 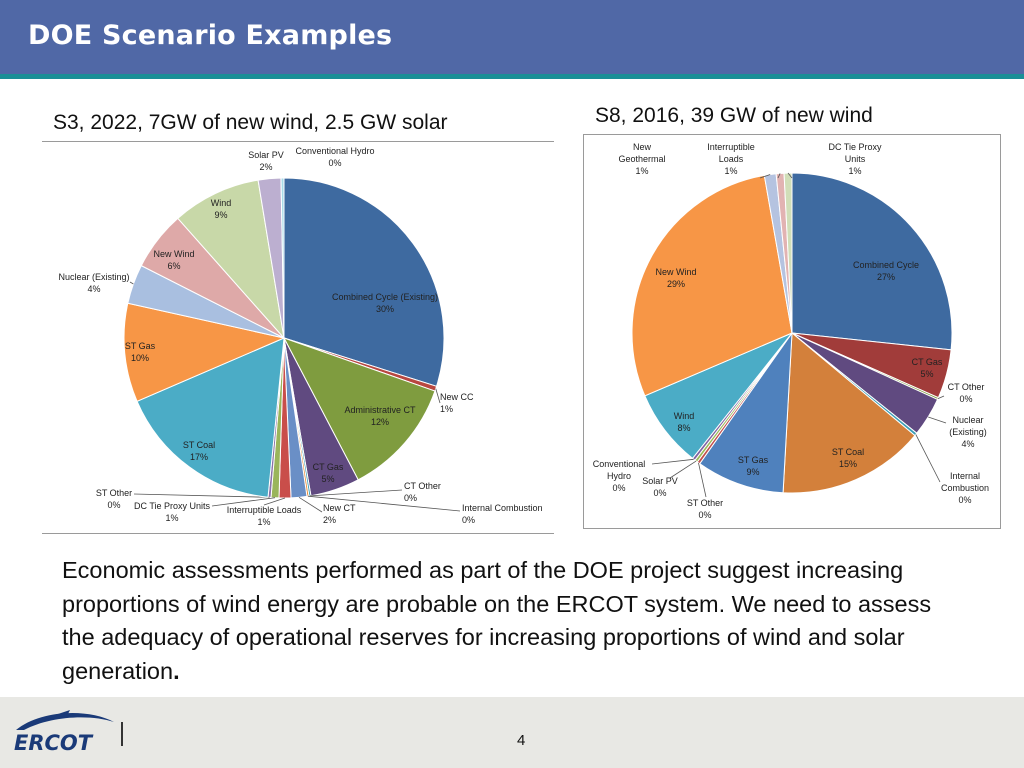 What do you see at coordinates (734, 115) in the screenshot?
I see `chart-title-s8: S8, 2016, 39 GW of new wind` at bounding box center [734, 115].